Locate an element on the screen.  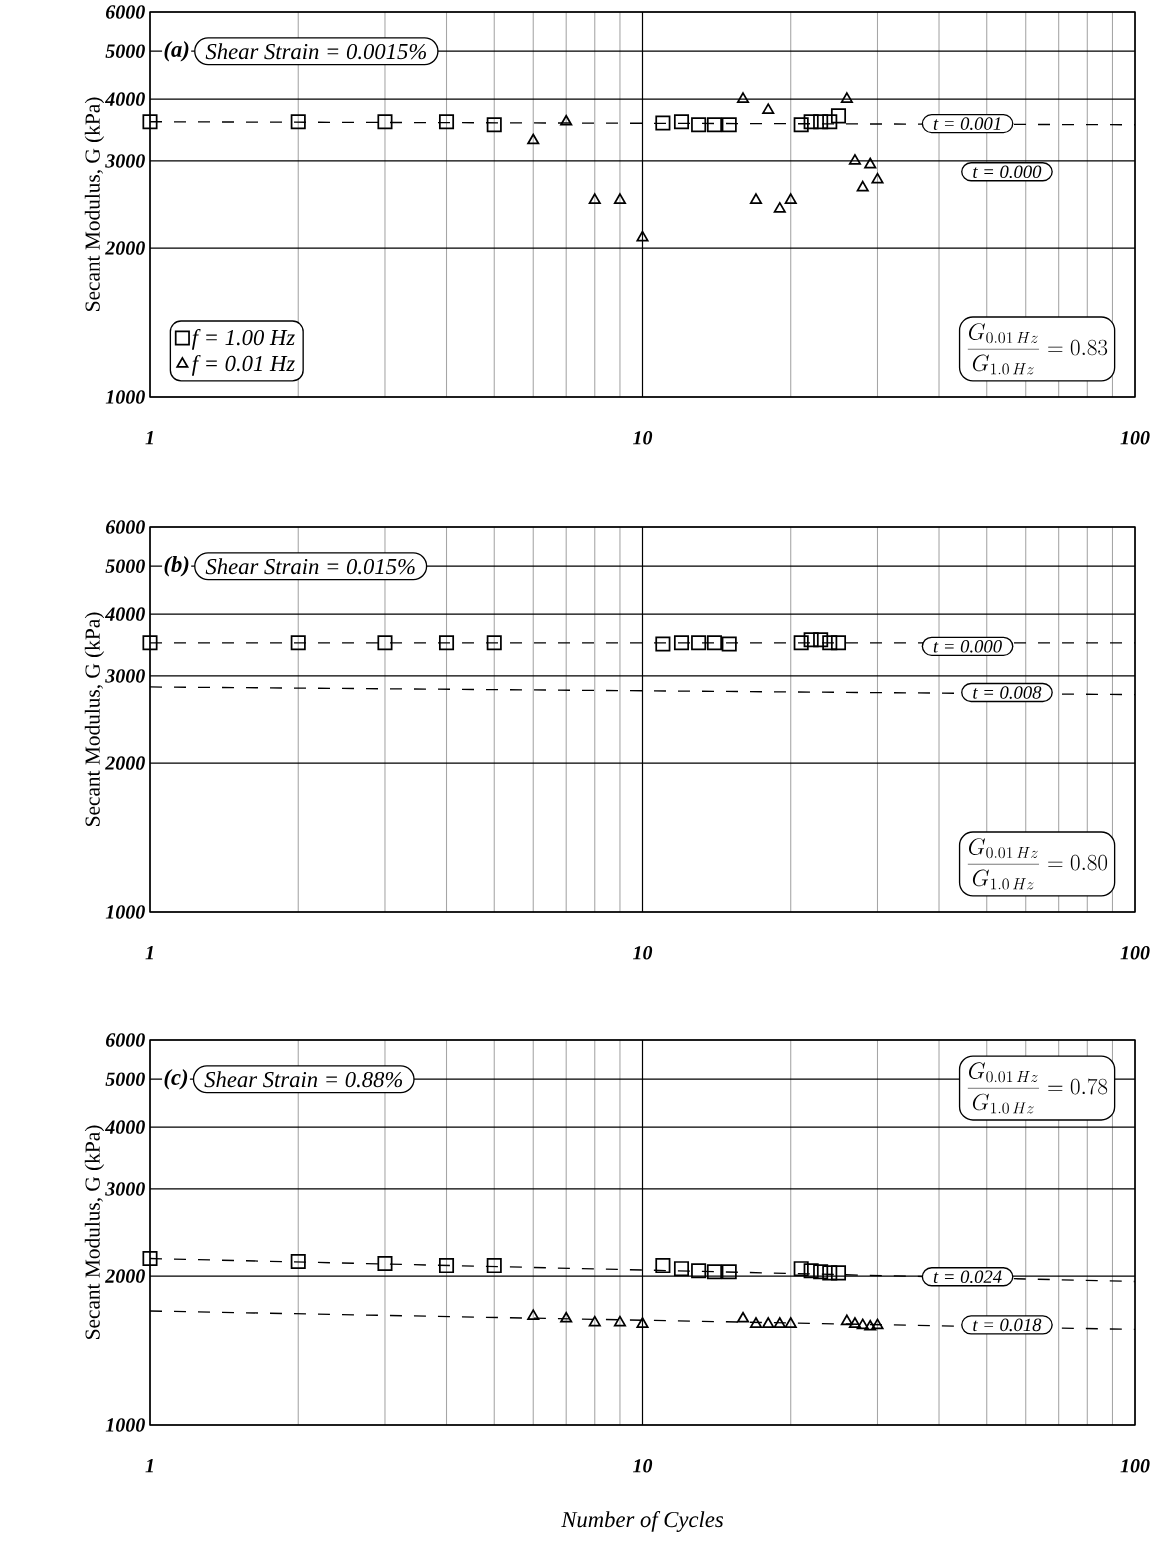
annotation: $\frac{G_{0.01\,Hz}}{G_{1.0\,Hz}} = 0.80$ is located at coordinates (1037, 864).